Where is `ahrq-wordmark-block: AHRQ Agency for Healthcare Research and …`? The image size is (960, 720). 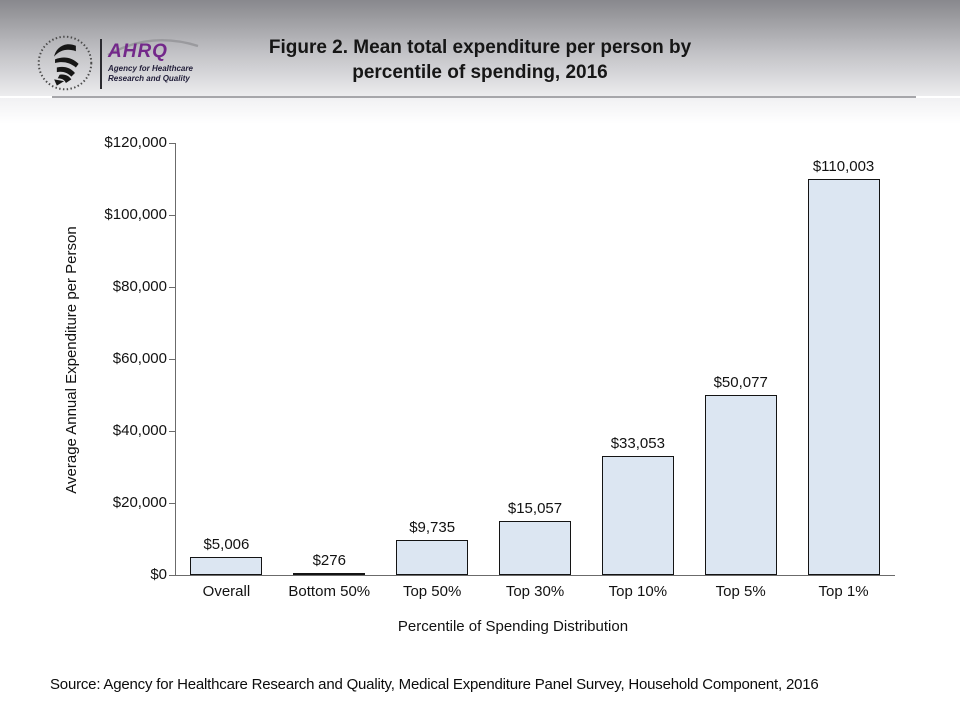 ahrq-wordmark-block: AHRQ Agency for Healthcare Research and … is located at coordinates (167, 61).